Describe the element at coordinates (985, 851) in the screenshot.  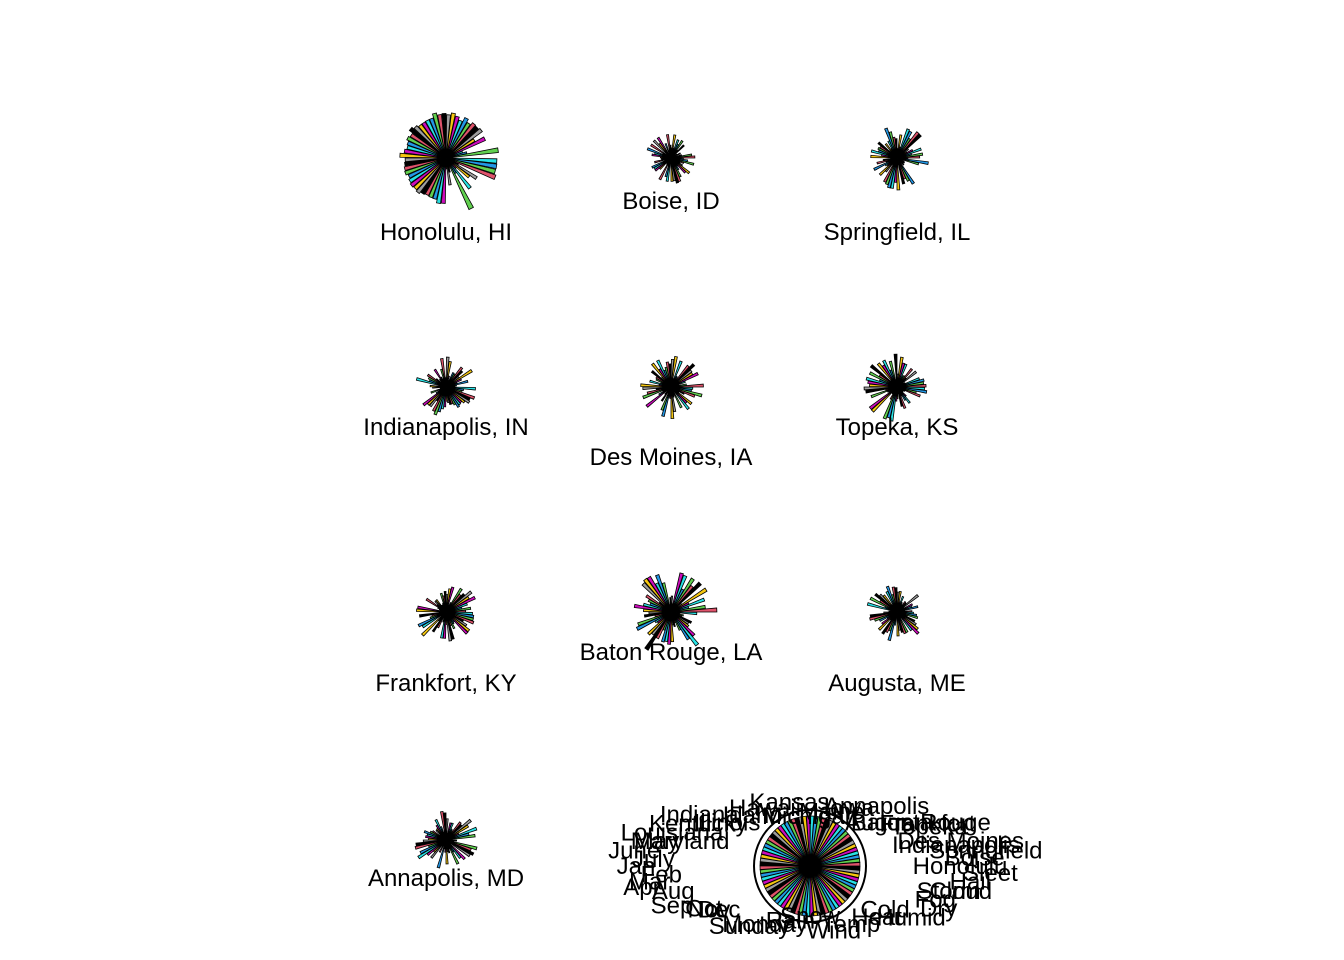
I see `key-label: Springfield` at that location.